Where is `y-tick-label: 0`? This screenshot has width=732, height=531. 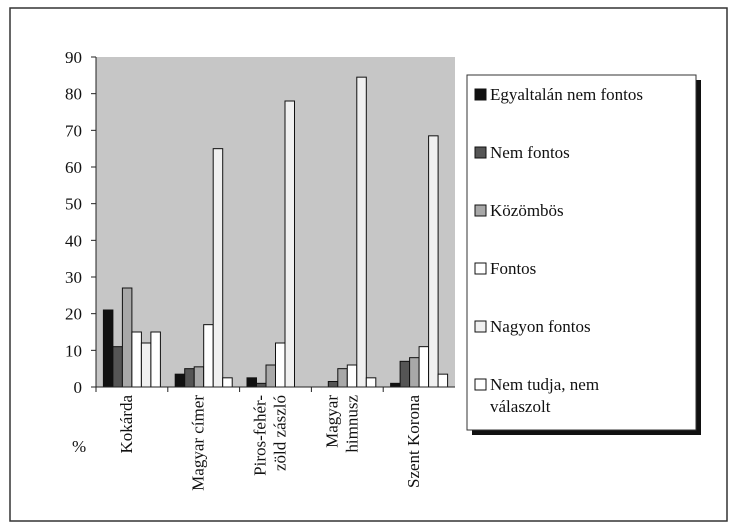 y-tick-label: 0 is located at coordinates (78, 387).